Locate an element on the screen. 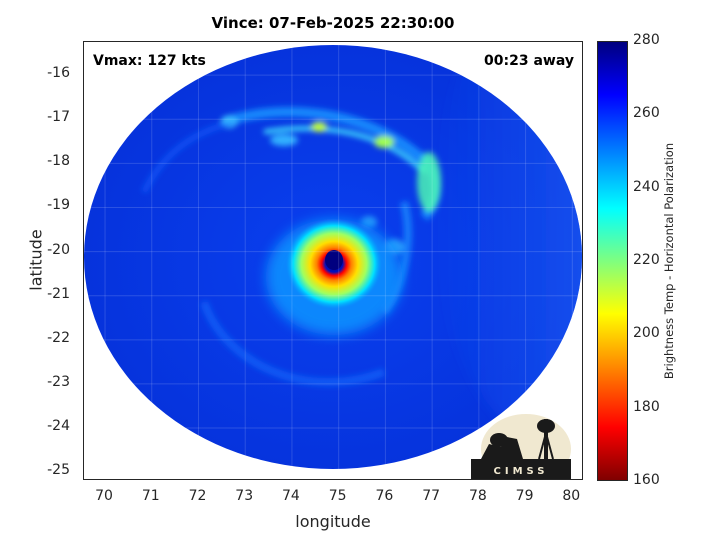  colorbar is located at coordinates (612, 261).